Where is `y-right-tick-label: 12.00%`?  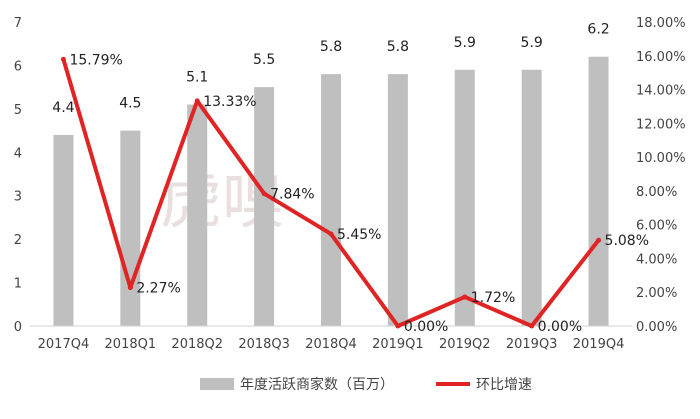 y-right-tick-label: 12.00% is located at coordinates (661, 124).